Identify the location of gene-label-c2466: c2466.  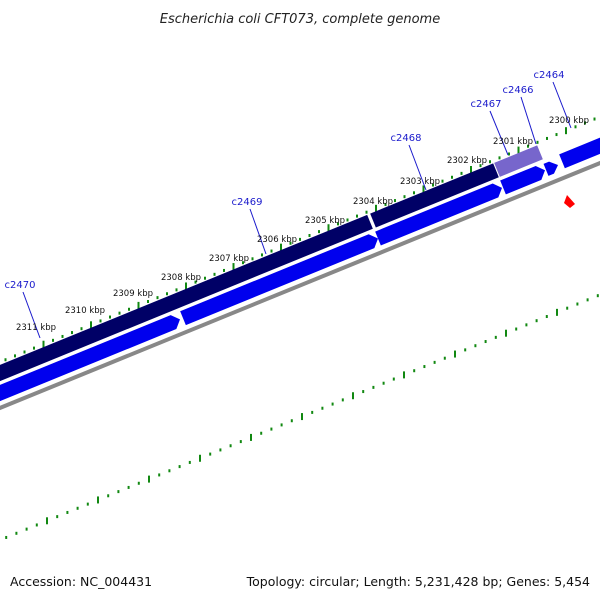
(518, 90).